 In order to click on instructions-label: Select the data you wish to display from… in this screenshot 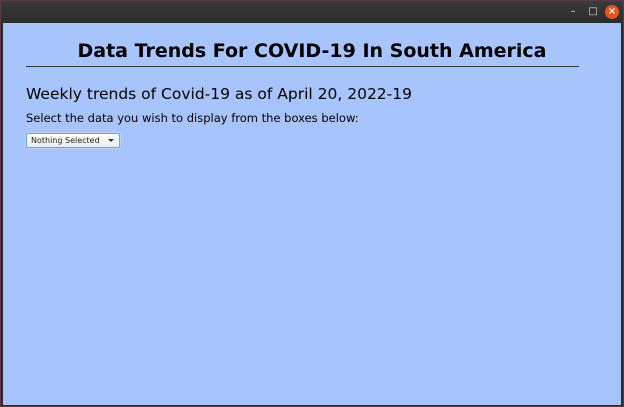, I will do `click(192, 118)`.